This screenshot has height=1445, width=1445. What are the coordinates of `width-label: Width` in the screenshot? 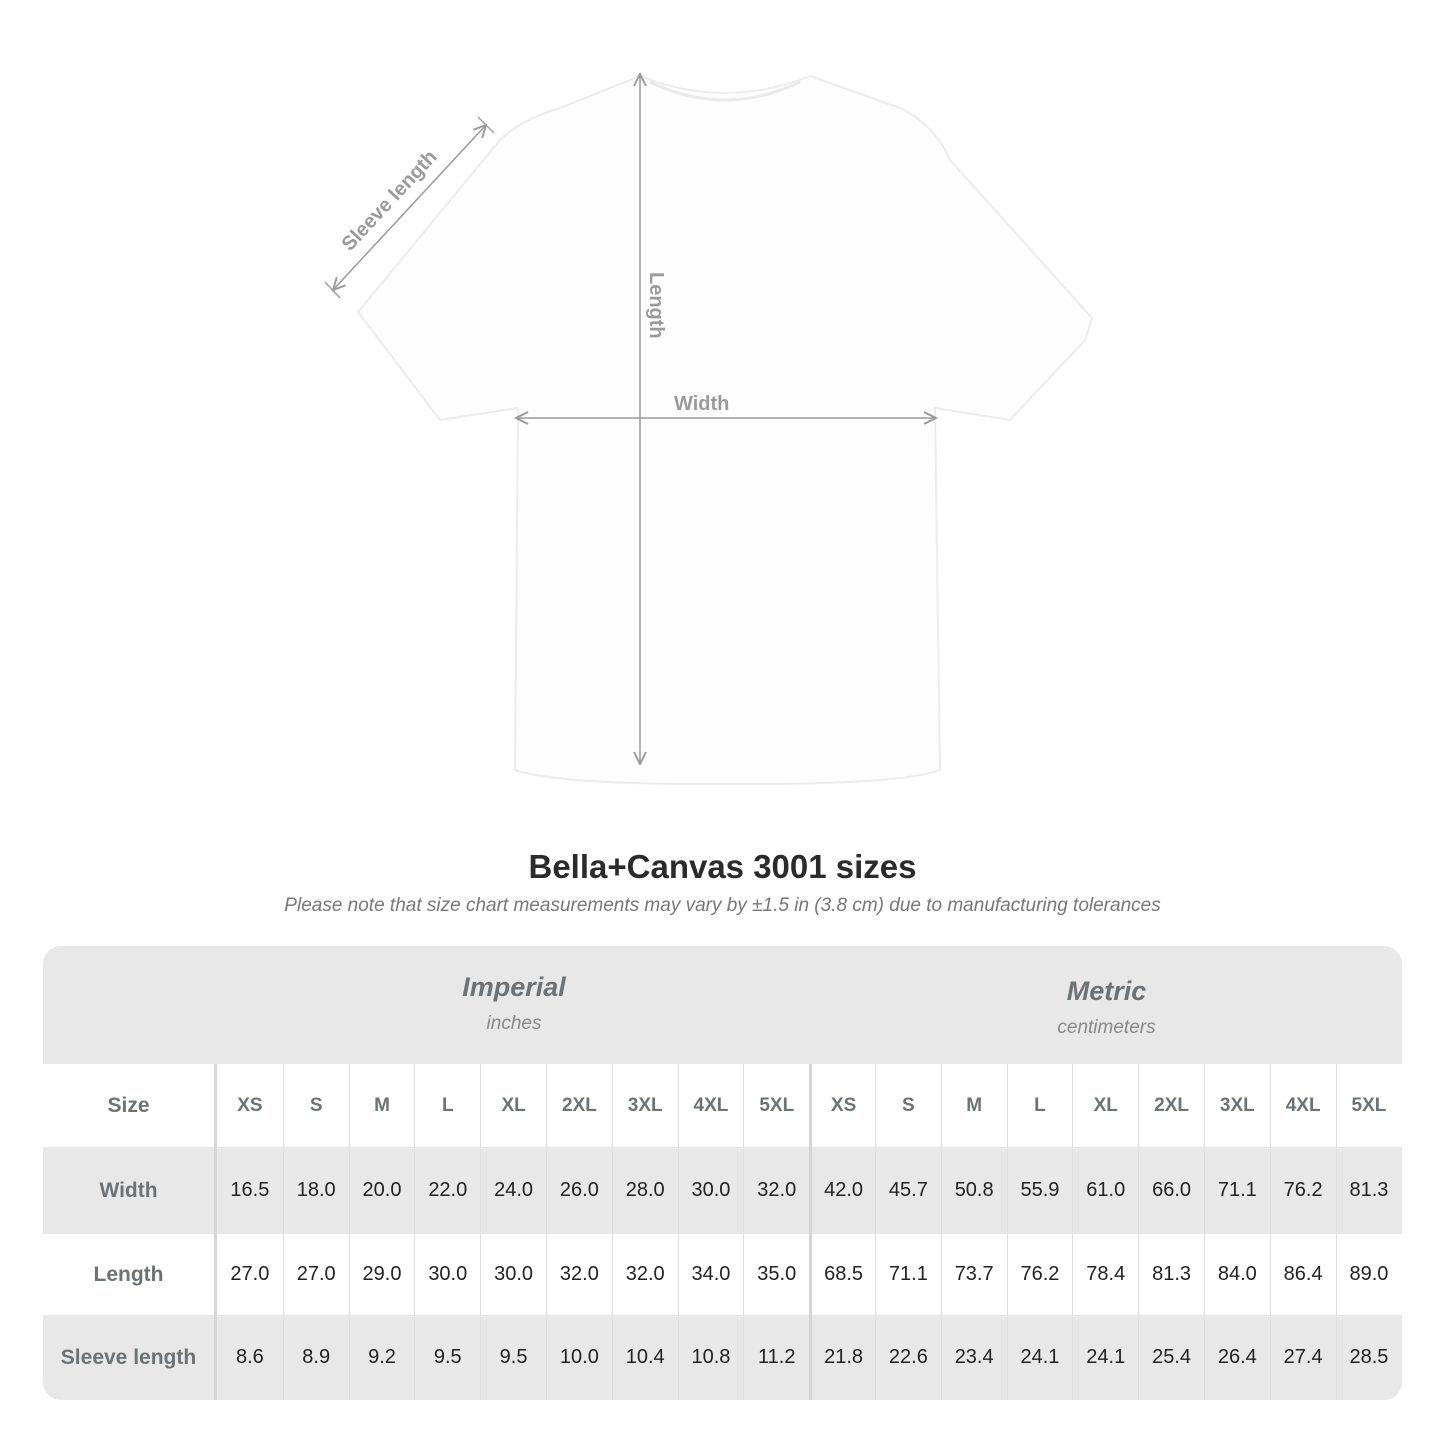 It's located at (701, 404).